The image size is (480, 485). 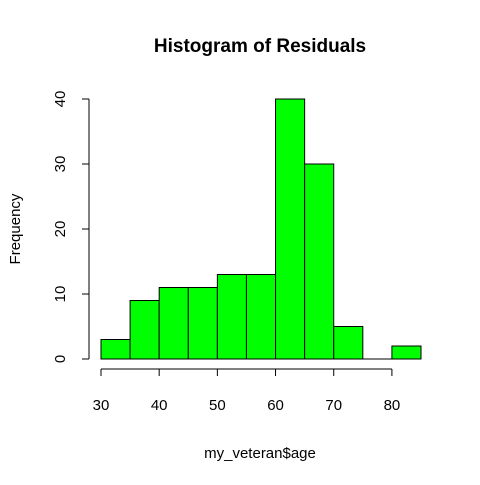 What do you see at coordinates (15, 228) in the screenshot?
I see `y-axis-label: Frequency` at bounding box center [15, 228].